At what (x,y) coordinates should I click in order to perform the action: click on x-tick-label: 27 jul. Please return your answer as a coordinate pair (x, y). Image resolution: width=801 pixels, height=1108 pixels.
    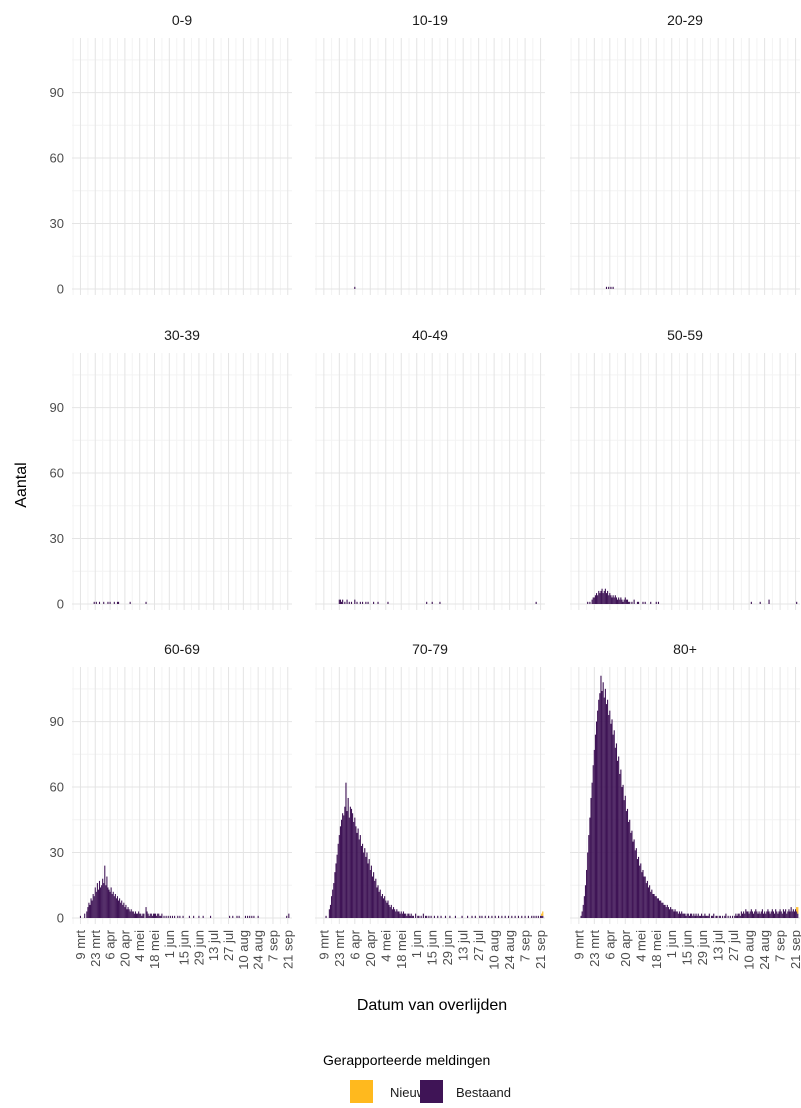
    Looking at the image, I should click on (733, 945).